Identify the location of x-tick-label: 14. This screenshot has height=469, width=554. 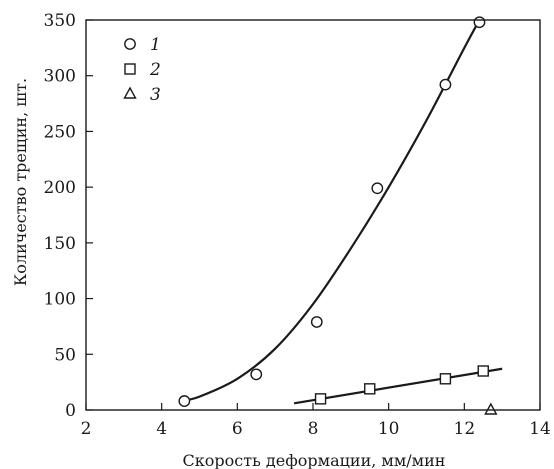
(540, 429).